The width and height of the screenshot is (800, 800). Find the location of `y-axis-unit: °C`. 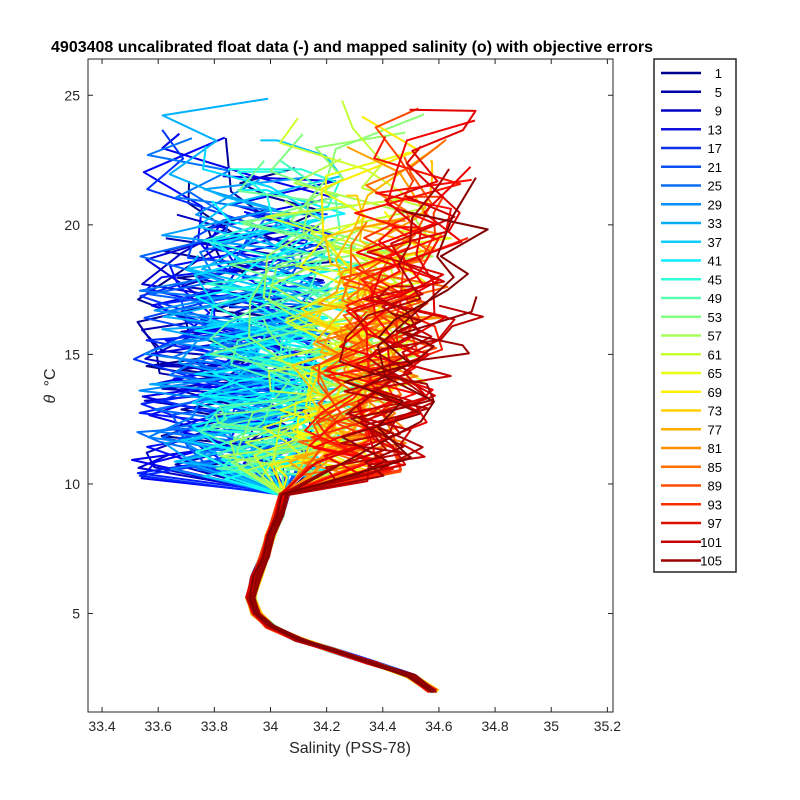

y-axis-unit: °C is located at coordinates (50, 377).